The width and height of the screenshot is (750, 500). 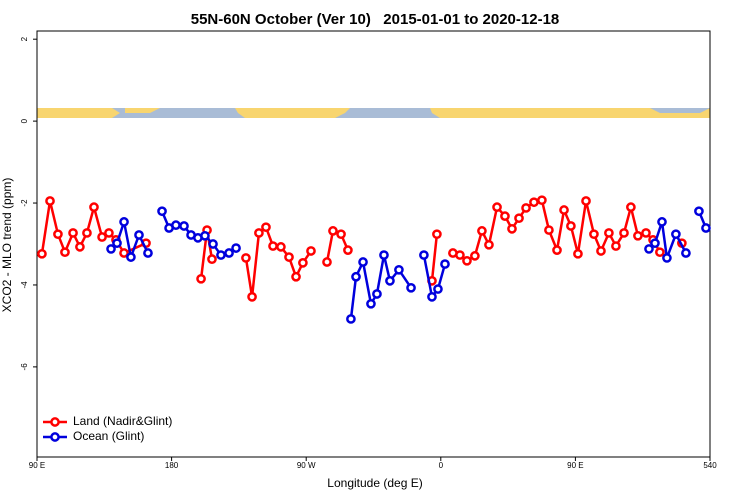 I want to click on x-axis-label: Longitude (deg E), so click(x=374, y=483).